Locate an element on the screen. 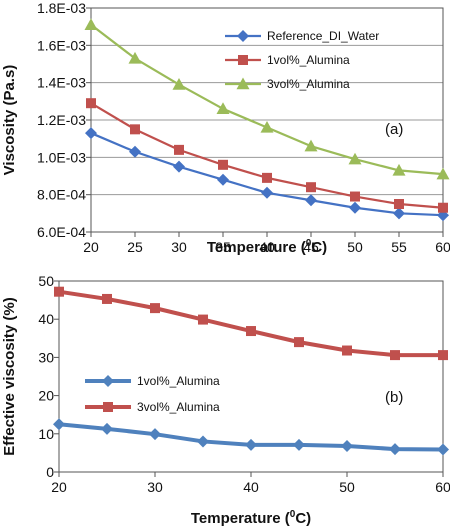 The height and width of the screenshot is (527, 450). y-tick-label: 0 is located at coordinates (50, 472).